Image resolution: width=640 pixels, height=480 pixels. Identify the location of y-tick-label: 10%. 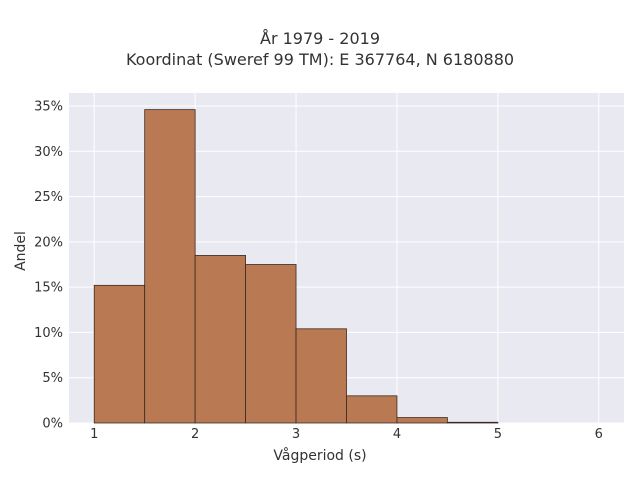
(48, 333).